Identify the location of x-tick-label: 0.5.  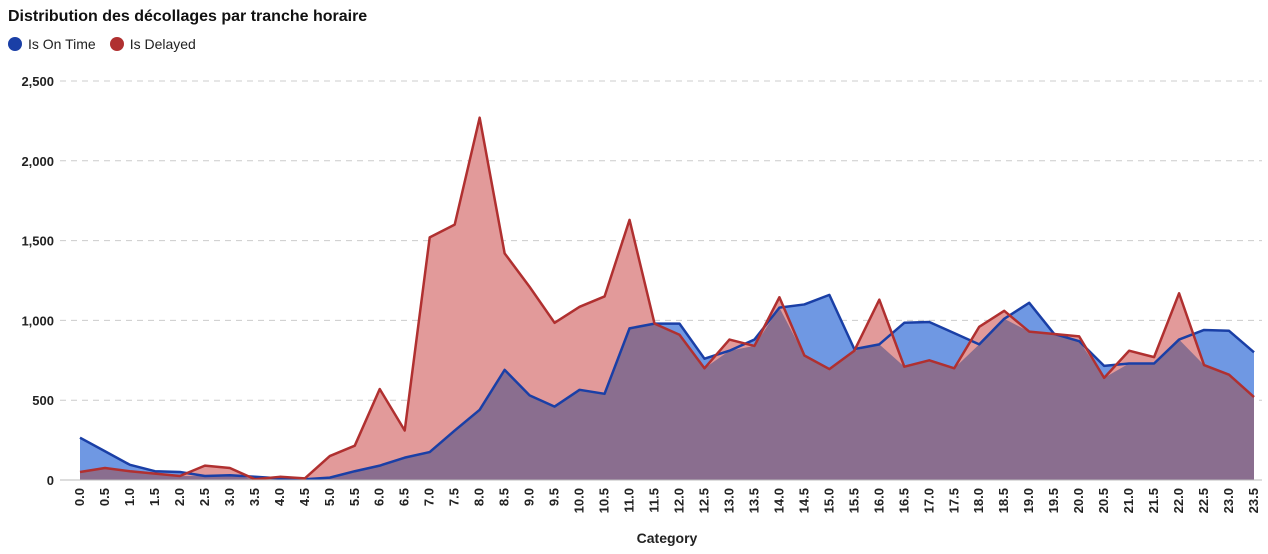
(104, 497).